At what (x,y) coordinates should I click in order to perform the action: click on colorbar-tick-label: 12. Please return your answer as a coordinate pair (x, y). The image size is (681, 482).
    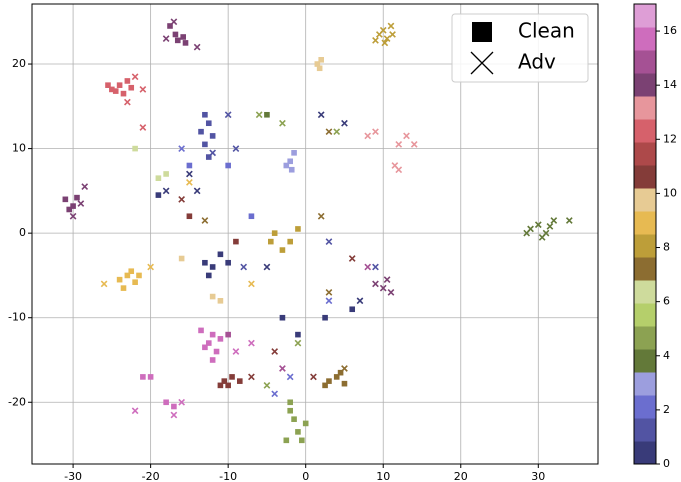
    Looking at the image, I should click on (670, 138).